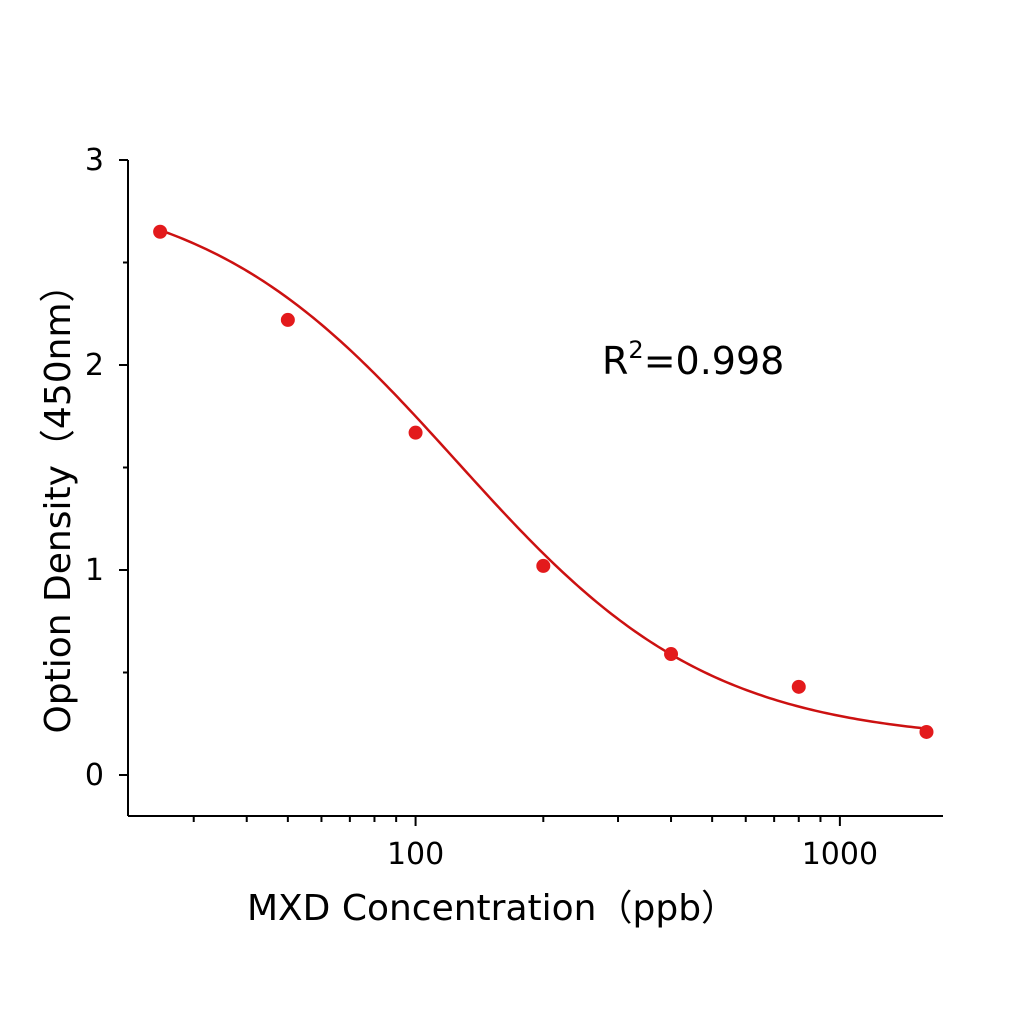 This screenshot has height=1024, width=1024. I want to click on y-axis-title: Option Density（450nm）, so click(58, 499).